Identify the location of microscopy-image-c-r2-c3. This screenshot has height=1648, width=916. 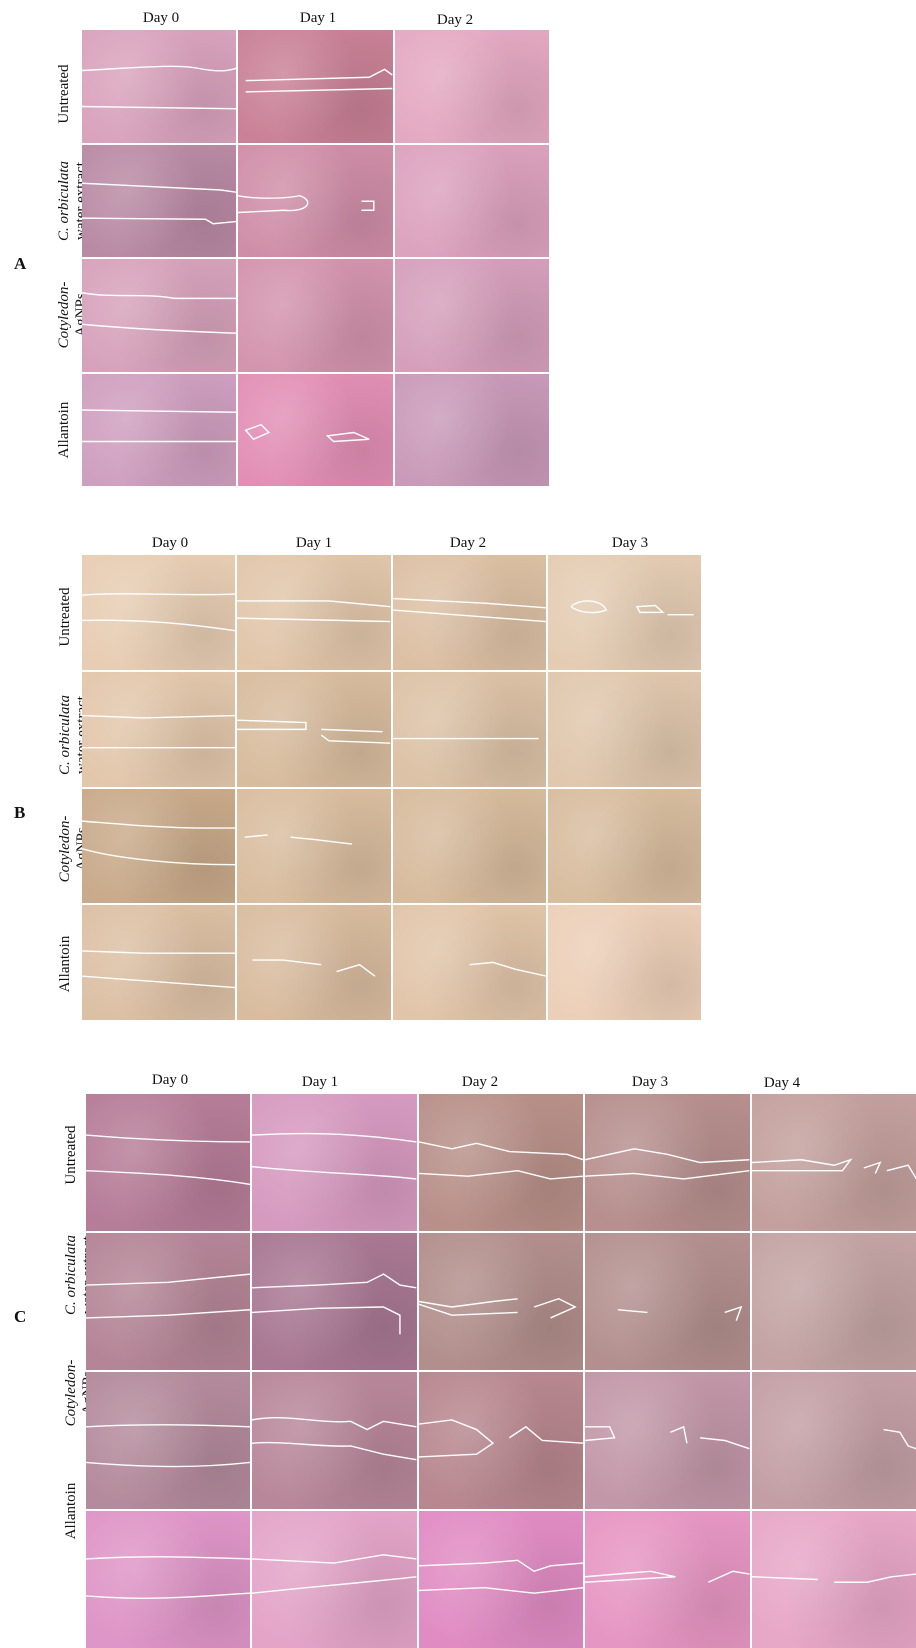
(667, 1440).